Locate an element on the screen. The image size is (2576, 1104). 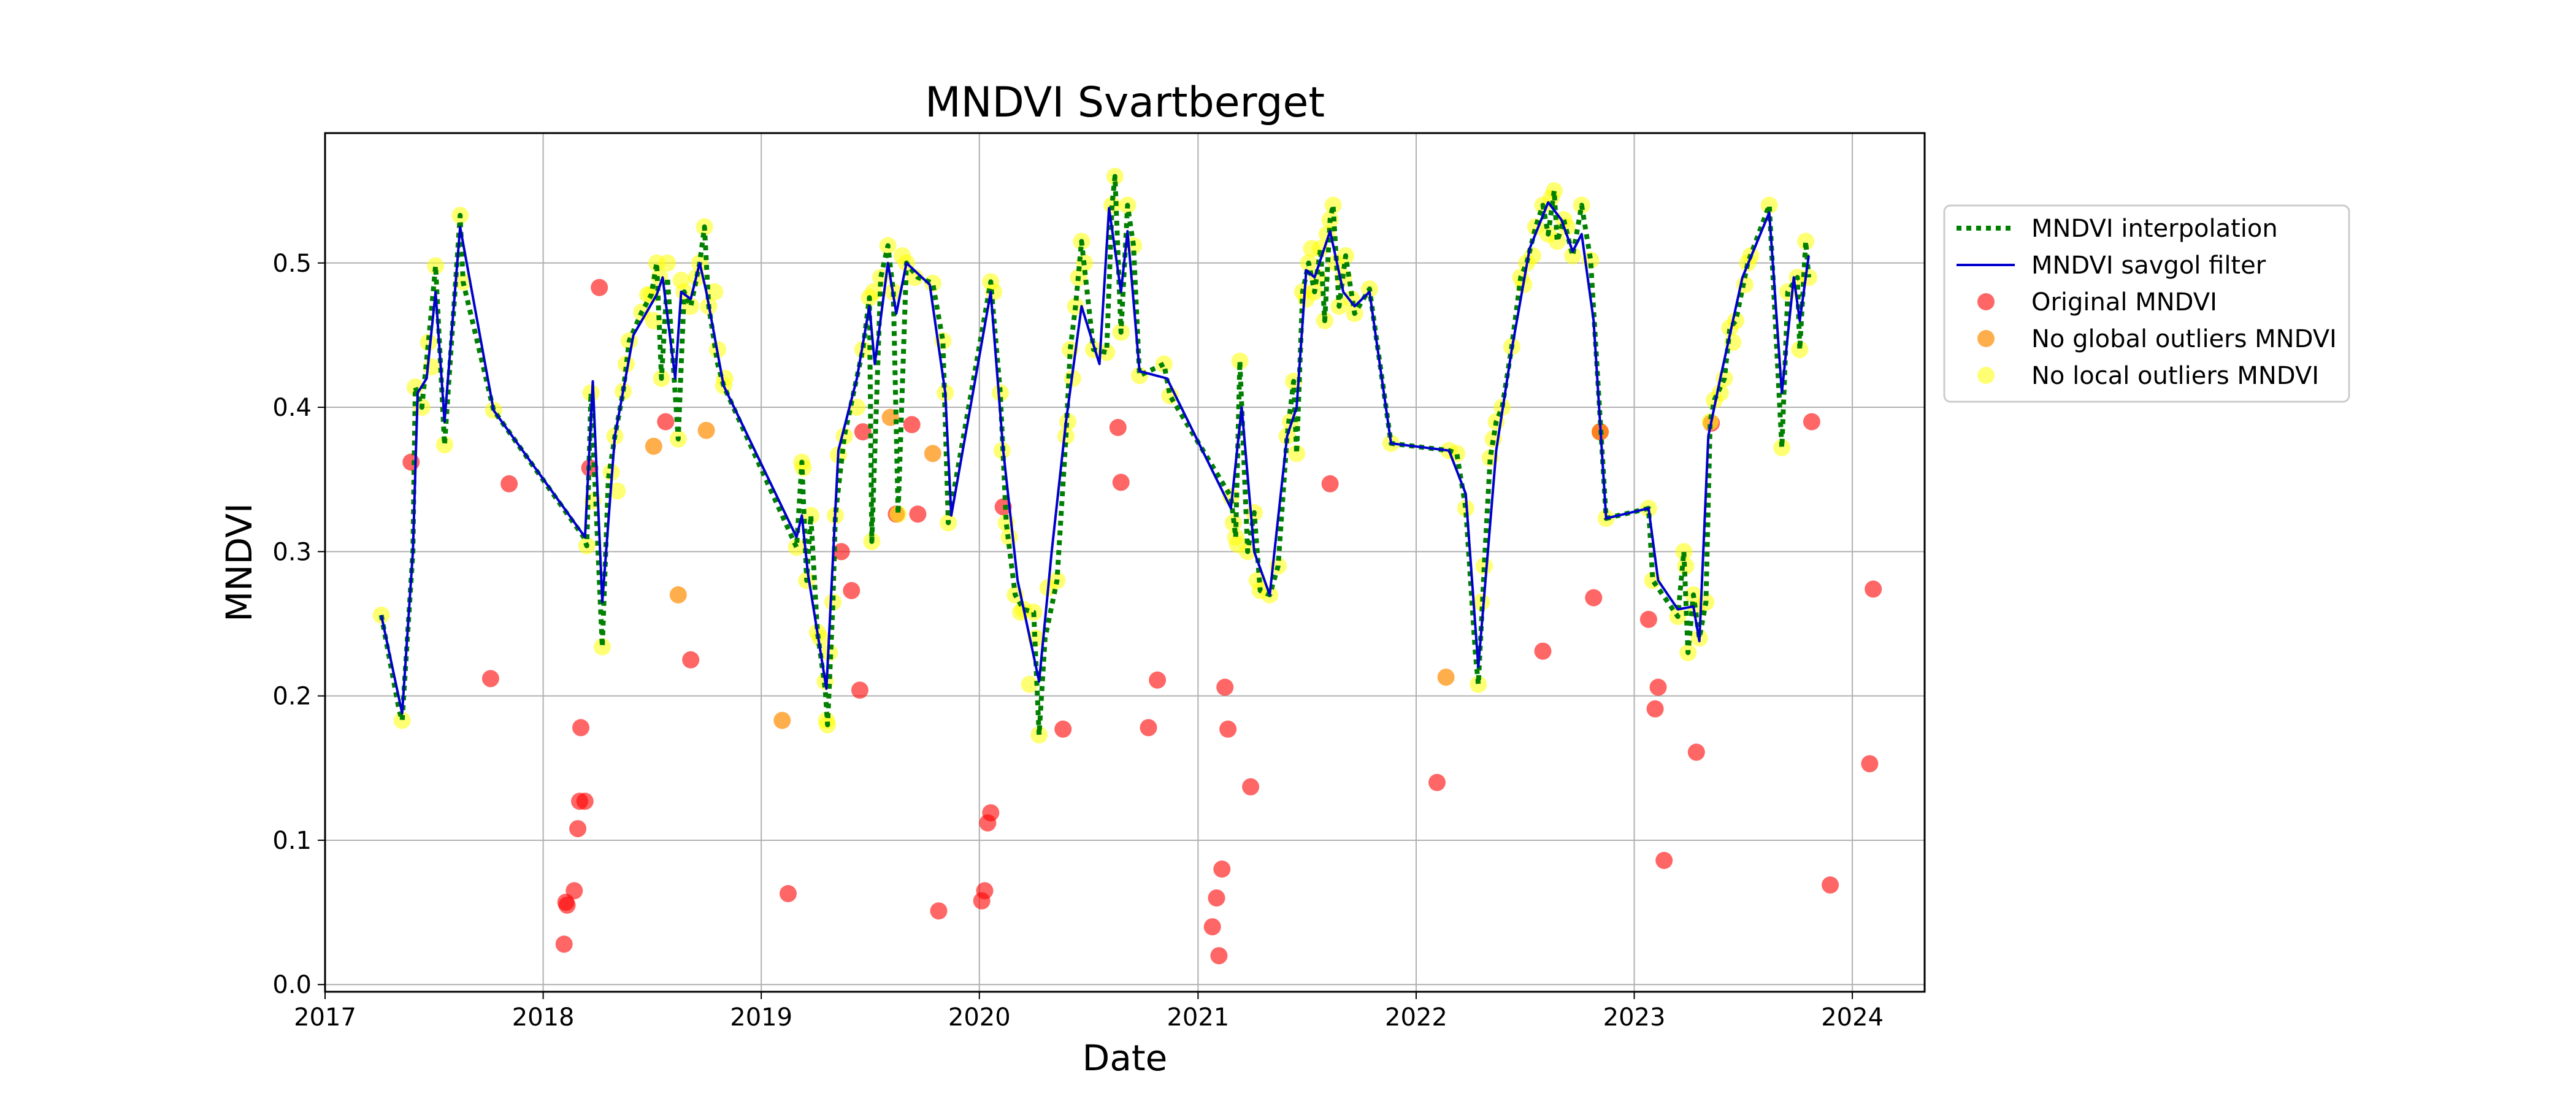
x-tick-label: 2023 is located at coordinates (1634, 1017).